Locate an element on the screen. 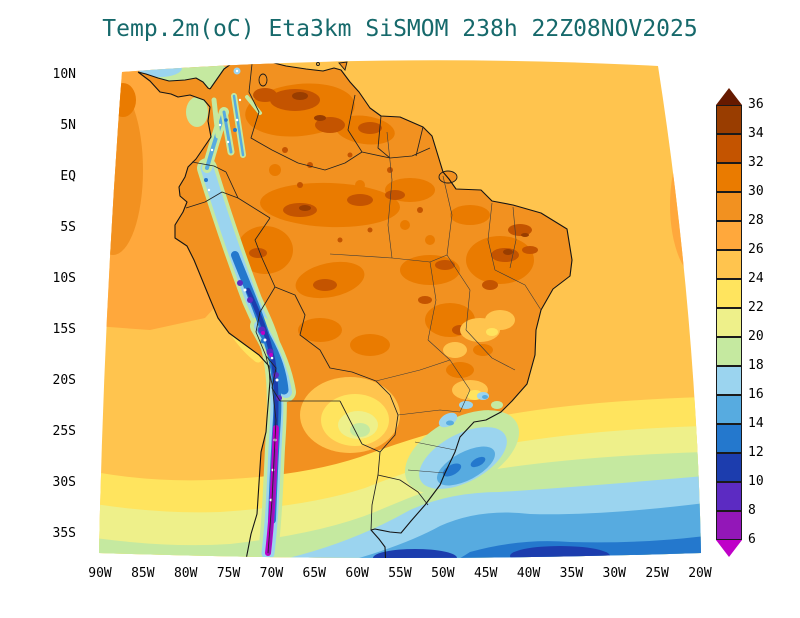 This screenshot has height=618, width=800. lat-tick-label: 5S is located at coordinates (68, 227).